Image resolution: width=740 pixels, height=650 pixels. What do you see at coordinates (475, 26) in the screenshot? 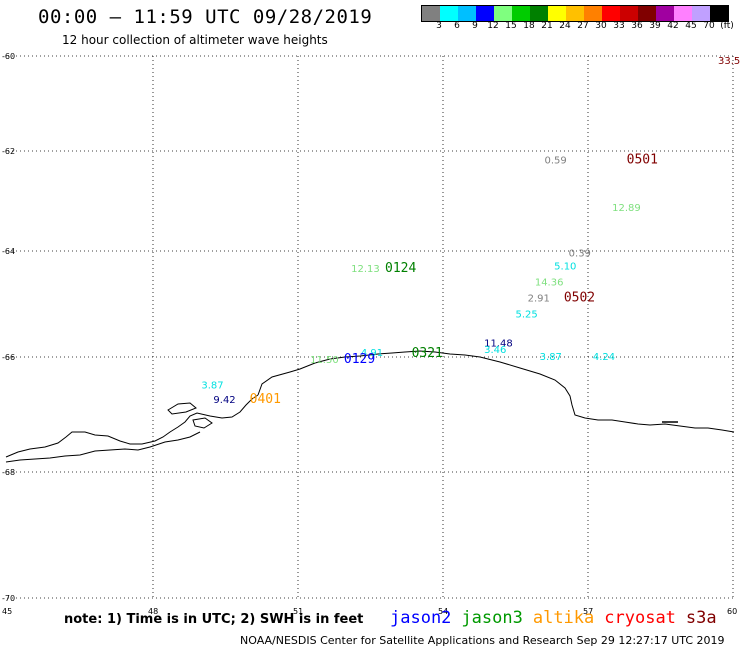
I see `colorbar-label: 9` at bounding box center [475, 26].